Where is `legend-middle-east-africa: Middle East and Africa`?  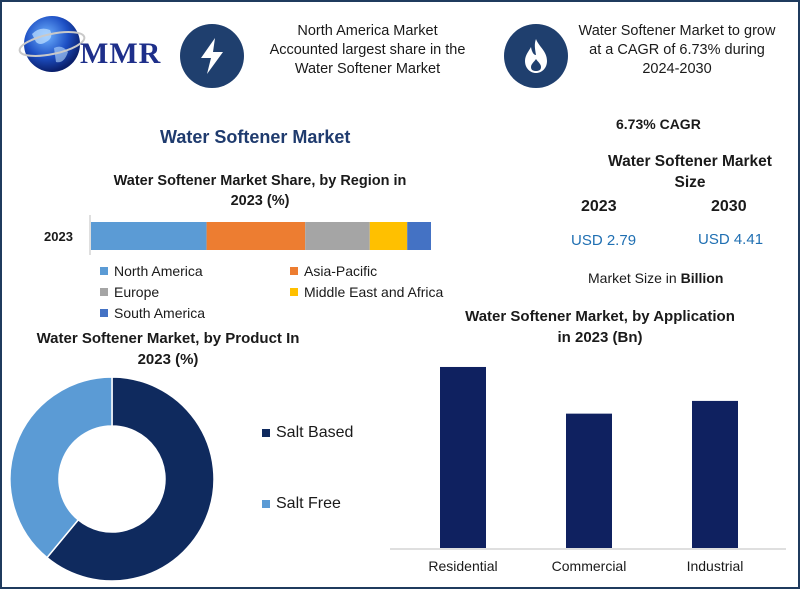 legend-middle-east-africa: Middle East and Africa is located at coordinates (366, 292).